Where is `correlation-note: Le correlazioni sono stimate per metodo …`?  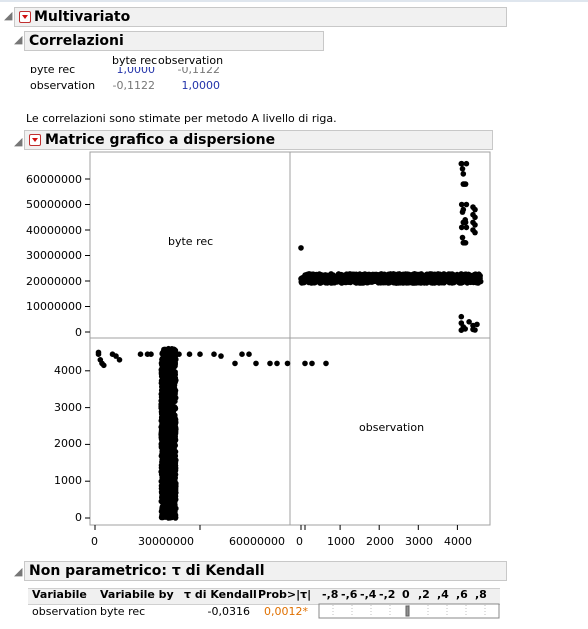 correlation-note: Le correlazioni sono stimate per metodo … is located at coordinates (181, 118).